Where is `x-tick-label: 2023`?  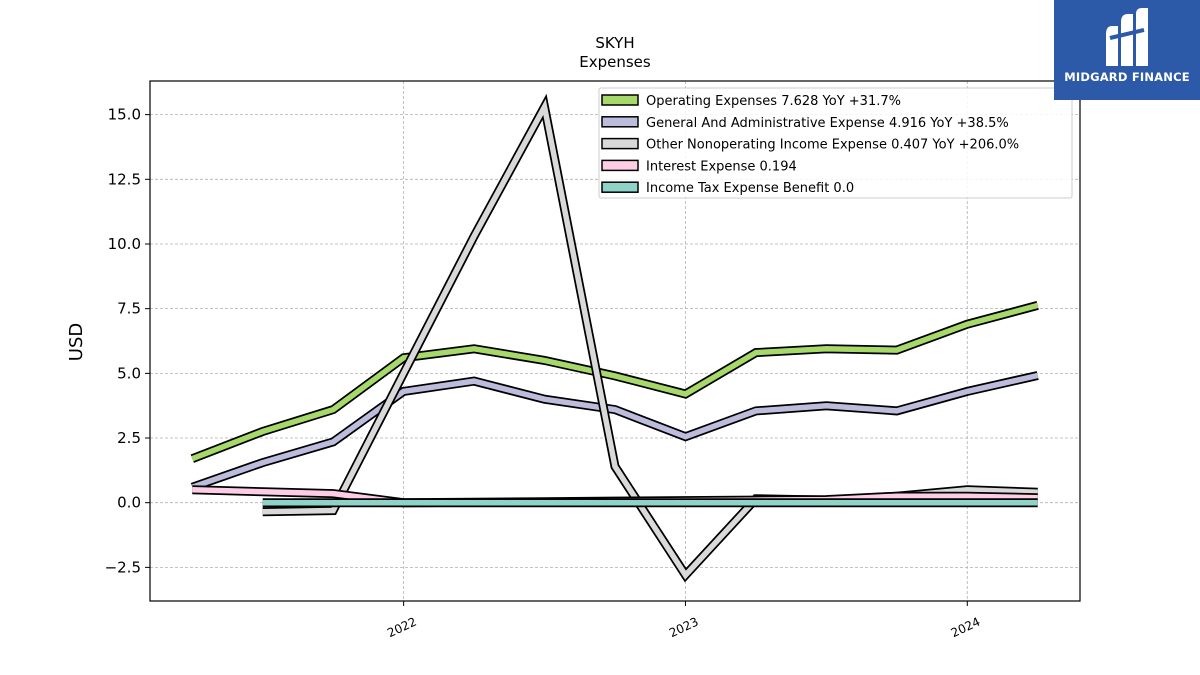
x-tick-label: 2023 is located at coordinates (684, 628).